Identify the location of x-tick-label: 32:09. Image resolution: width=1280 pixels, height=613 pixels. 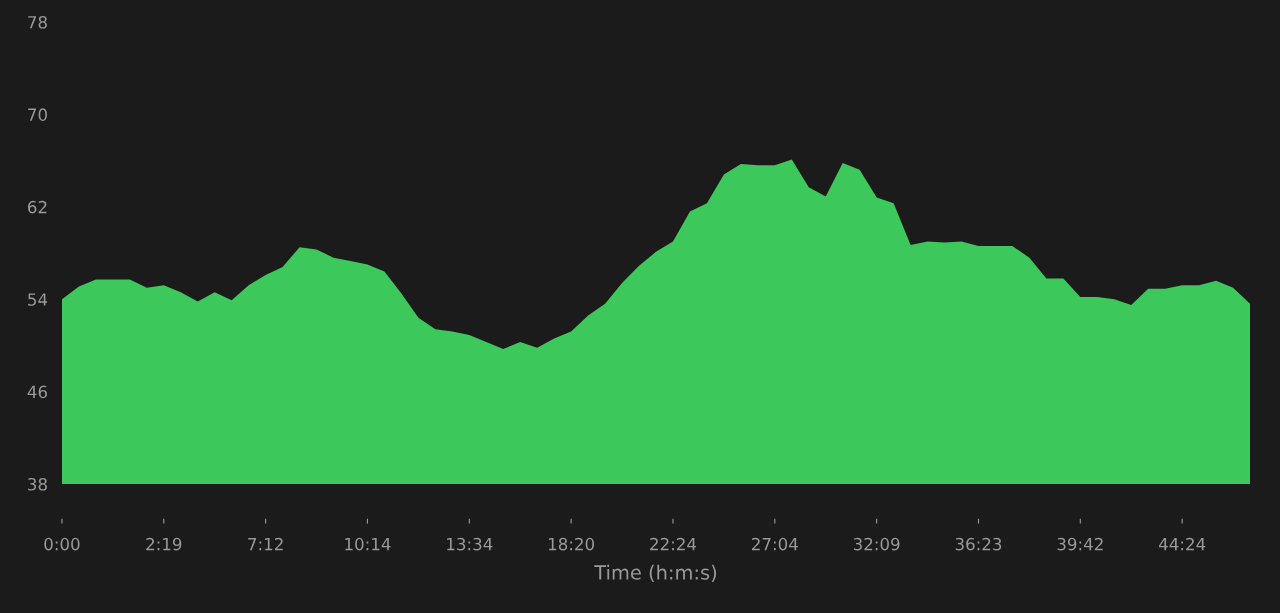
(876, 544).